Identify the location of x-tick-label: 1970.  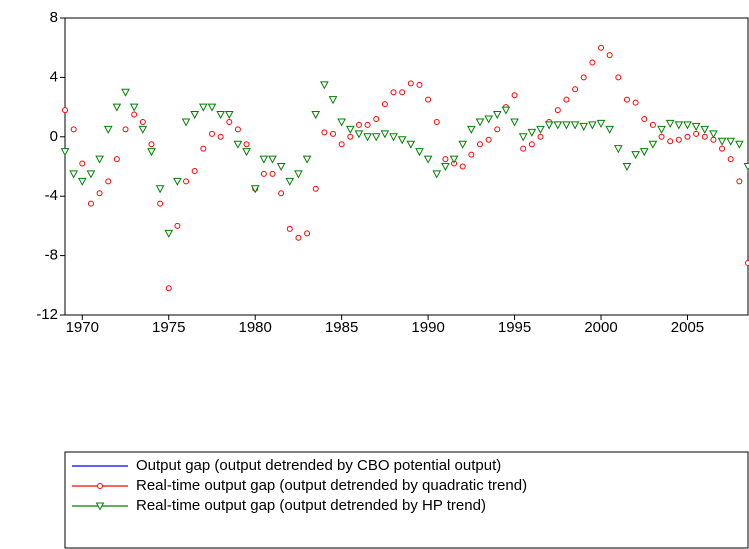
(82, 327).